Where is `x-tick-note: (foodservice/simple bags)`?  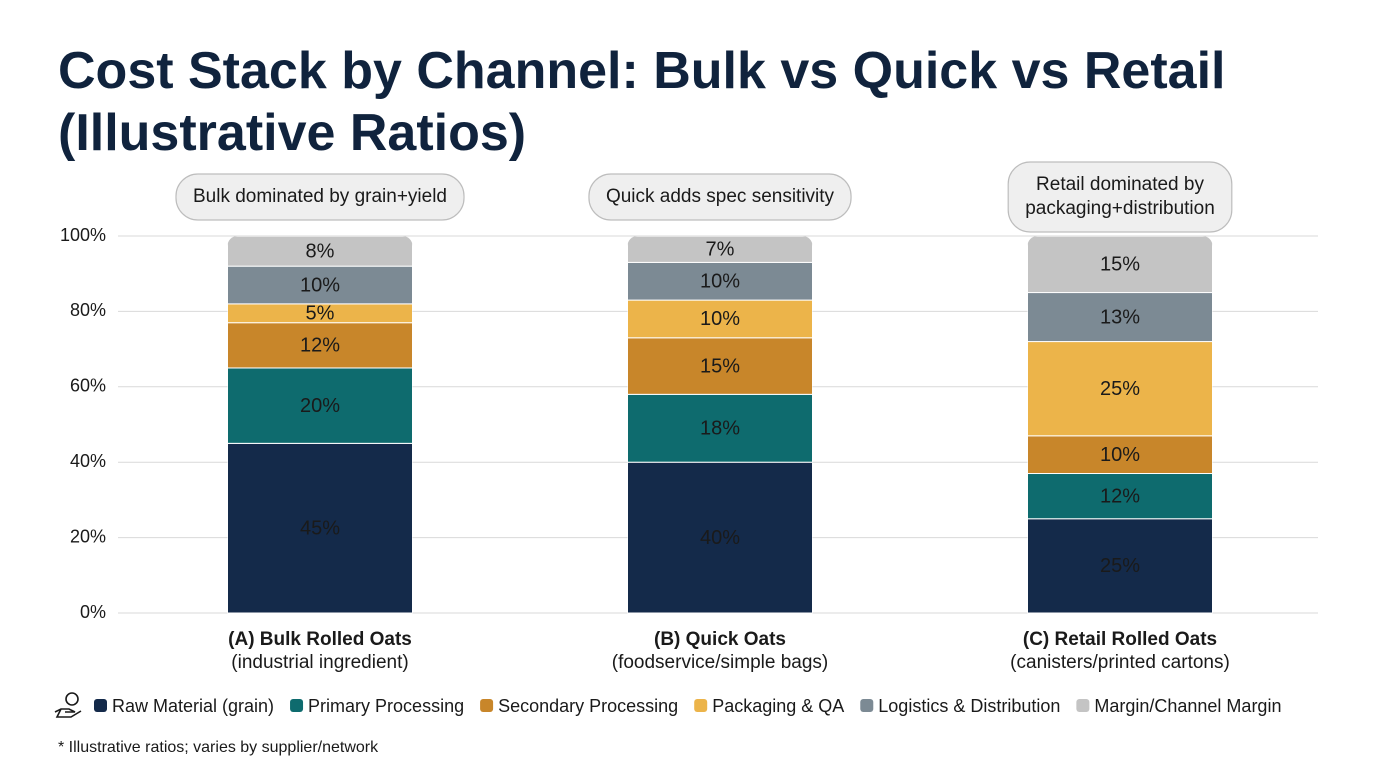 x-tick-note: (foodservice/simple bags) is located at coordinates (720, 662).